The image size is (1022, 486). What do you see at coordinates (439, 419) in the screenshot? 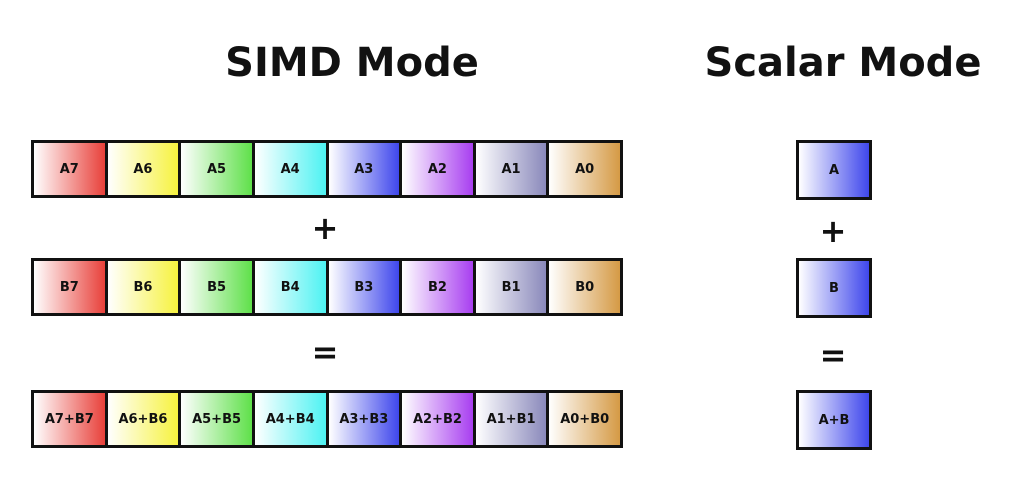
I see `lane-result-2: A2+B2` at bounding box center [439, 419].